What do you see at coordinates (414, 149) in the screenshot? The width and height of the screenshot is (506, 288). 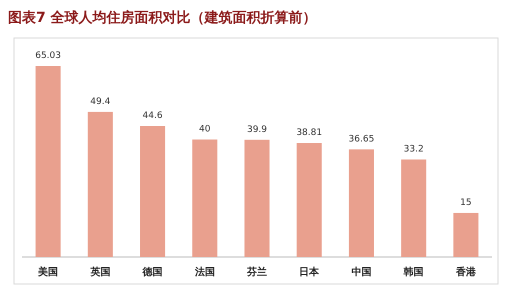 I see `data-label: 33.2` at bounding box center [414, 149].